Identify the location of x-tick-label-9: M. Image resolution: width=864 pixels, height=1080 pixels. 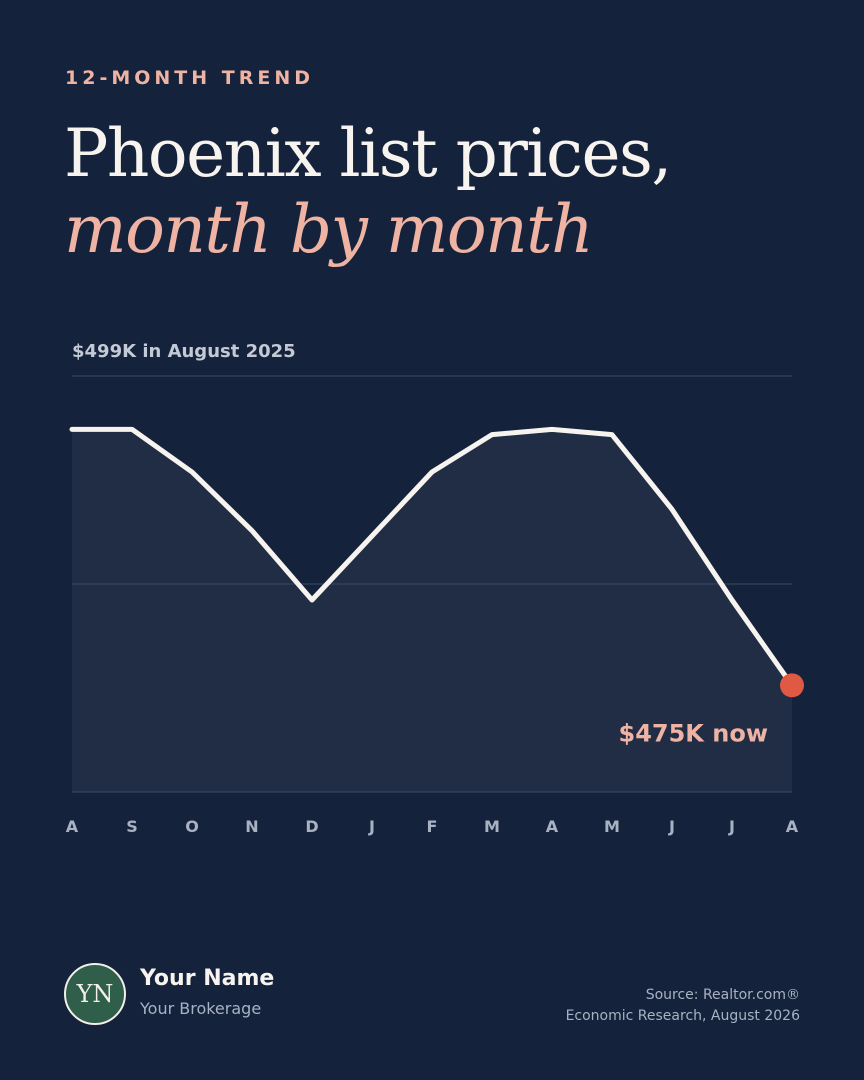
(612, 826).